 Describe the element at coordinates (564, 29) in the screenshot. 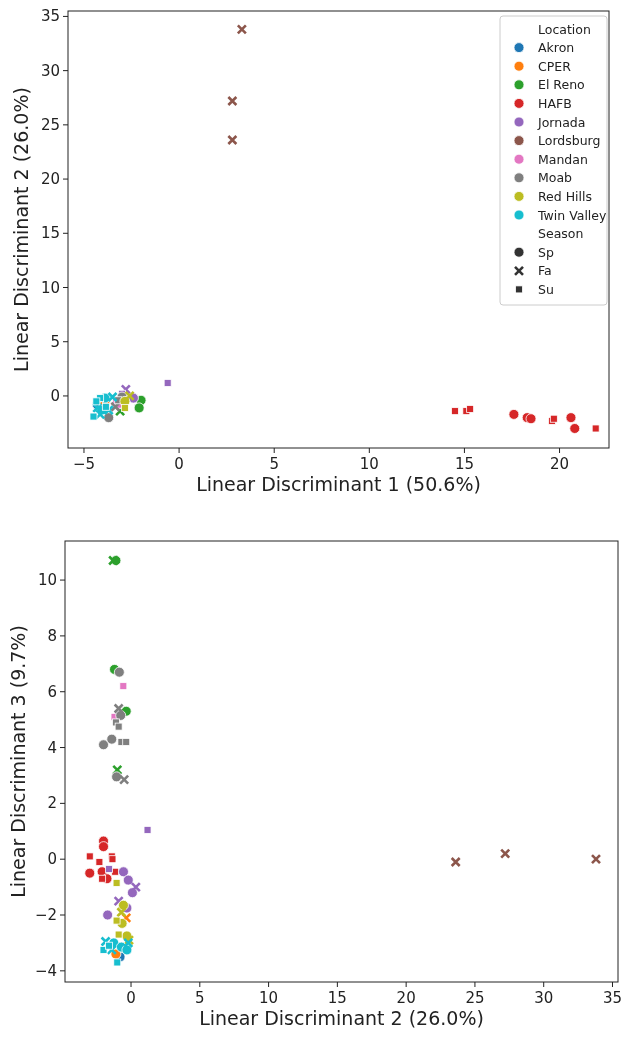

I see `legend-title: Location` at that location.